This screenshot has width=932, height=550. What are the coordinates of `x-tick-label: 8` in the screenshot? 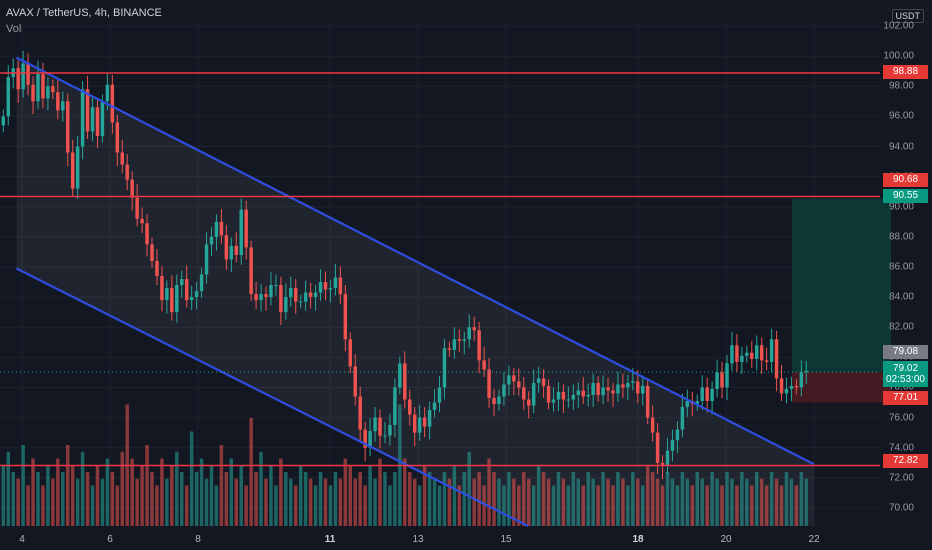 It's located at (198, 539).